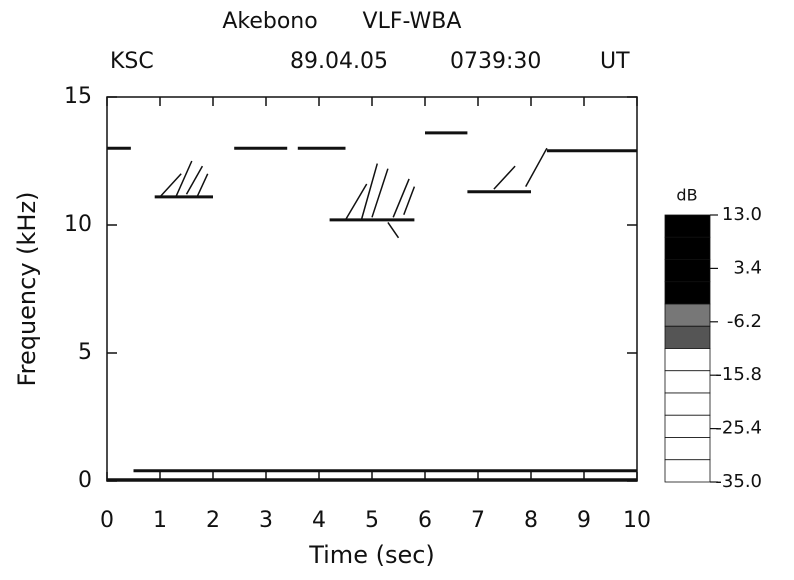 This screenshot has height=580, width=794. Describe the element at coordinates (372, 520) in the screenshot. I see `x-tick-label: 5` at that location.